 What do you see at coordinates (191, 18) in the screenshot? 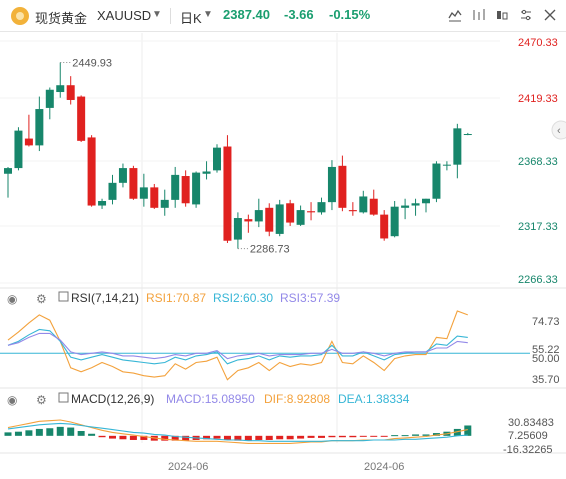
I see `period-selector: 日K` at bounding box center [191, 18].